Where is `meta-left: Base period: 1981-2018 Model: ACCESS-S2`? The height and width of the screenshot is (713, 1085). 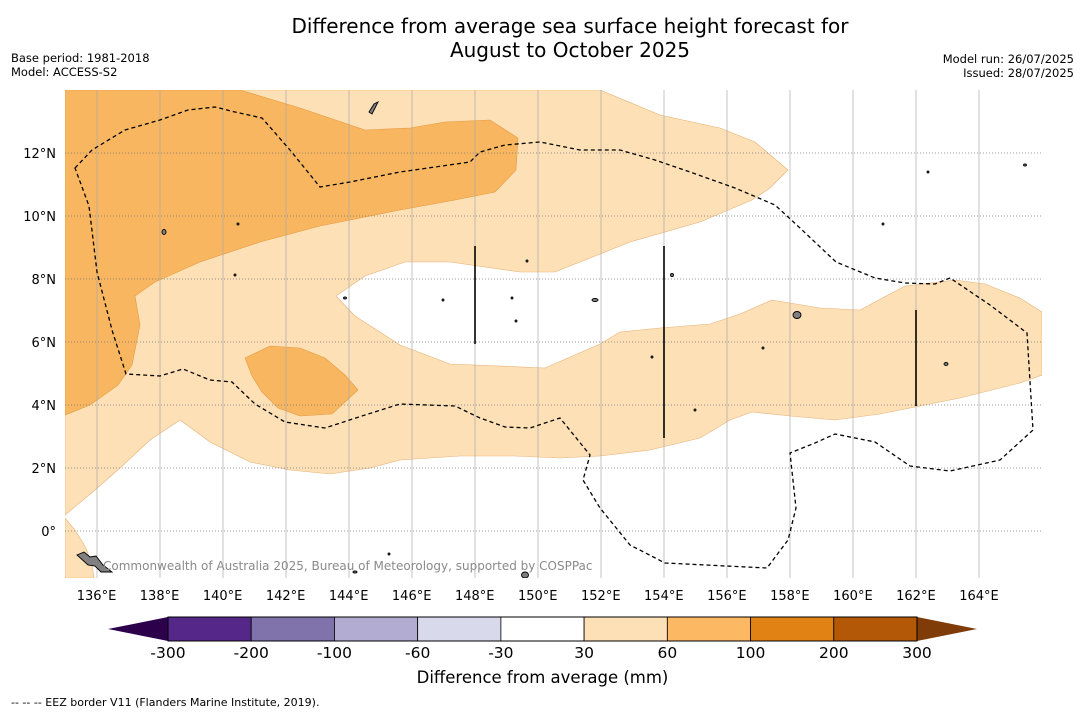
meta-left: Base period: 1981-2018 Model: ACCESS-S2 is located at coordinates (80, 65).